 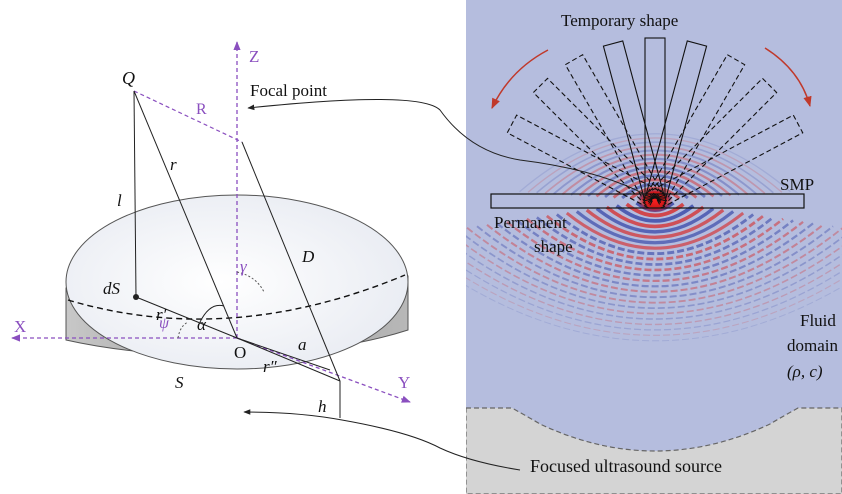 I want to click on fluid-params-label: (ρ, c), so click(x=805, y=371).